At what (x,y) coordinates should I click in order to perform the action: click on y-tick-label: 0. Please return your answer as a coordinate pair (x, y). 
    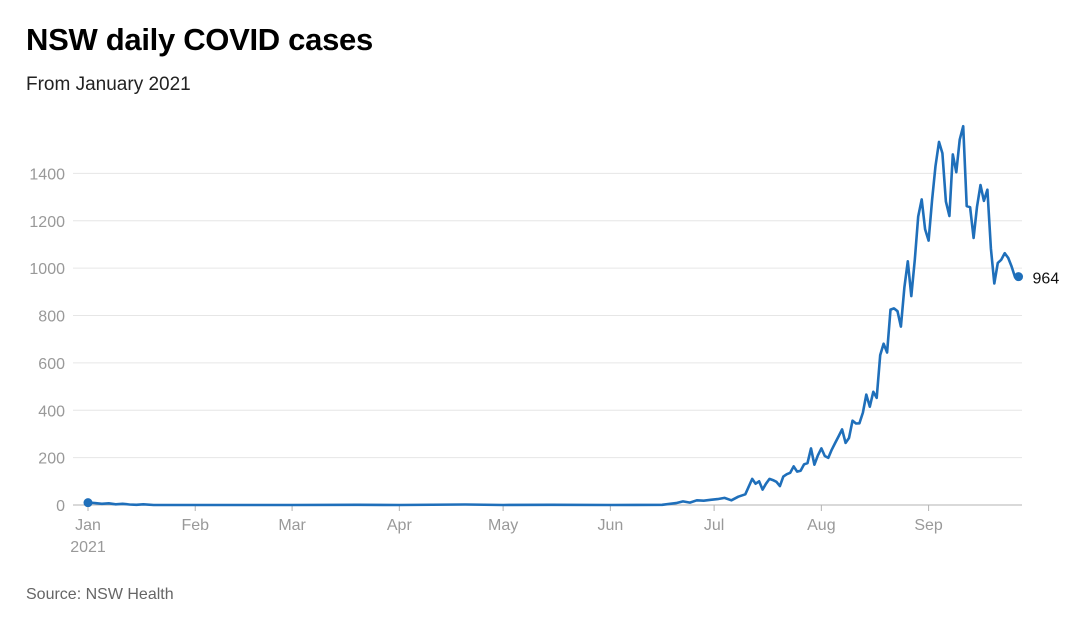
    Looking at the image, I should click on (60, 506).